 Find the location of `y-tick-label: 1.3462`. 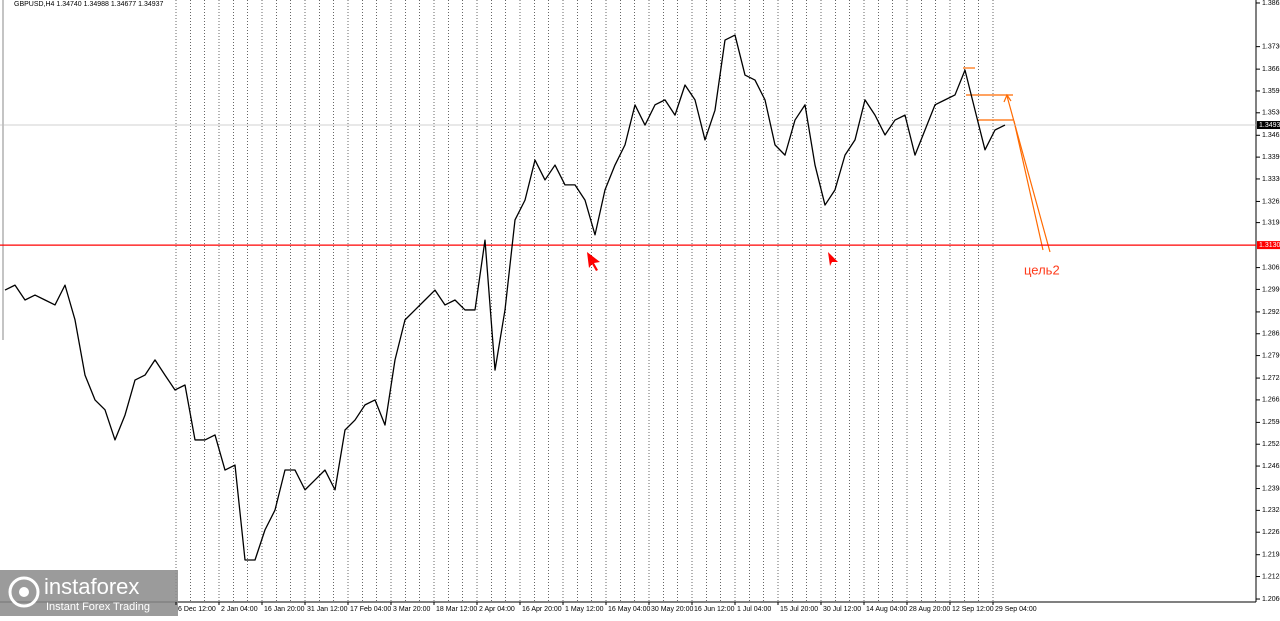

y-tick-label: 1.3462 is located at coordinates (1271, 135).